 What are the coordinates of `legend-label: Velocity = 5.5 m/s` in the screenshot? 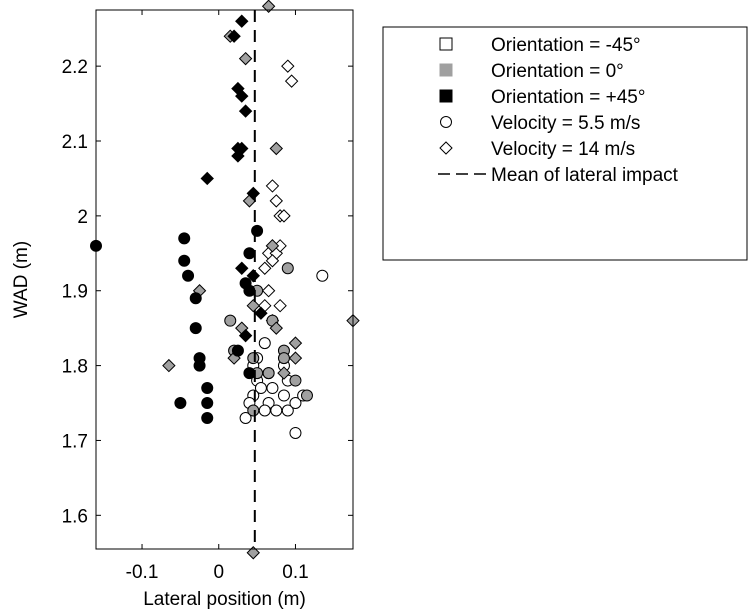 It's located at (565, 123).